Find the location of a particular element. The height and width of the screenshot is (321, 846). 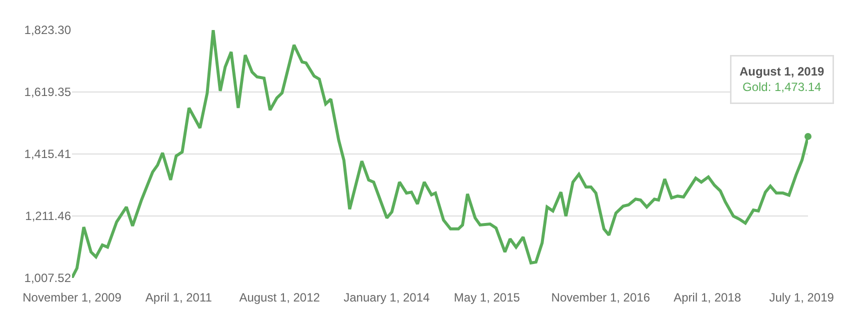

x-tick-label: August 1, 2012 is located at coordinates (279, 297).